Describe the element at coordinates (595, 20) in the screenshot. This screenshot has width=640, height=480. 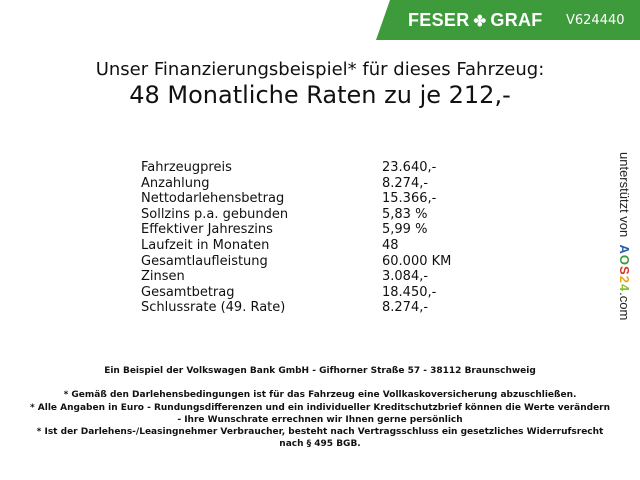
I see `vehicle-id: V624440` at that location.